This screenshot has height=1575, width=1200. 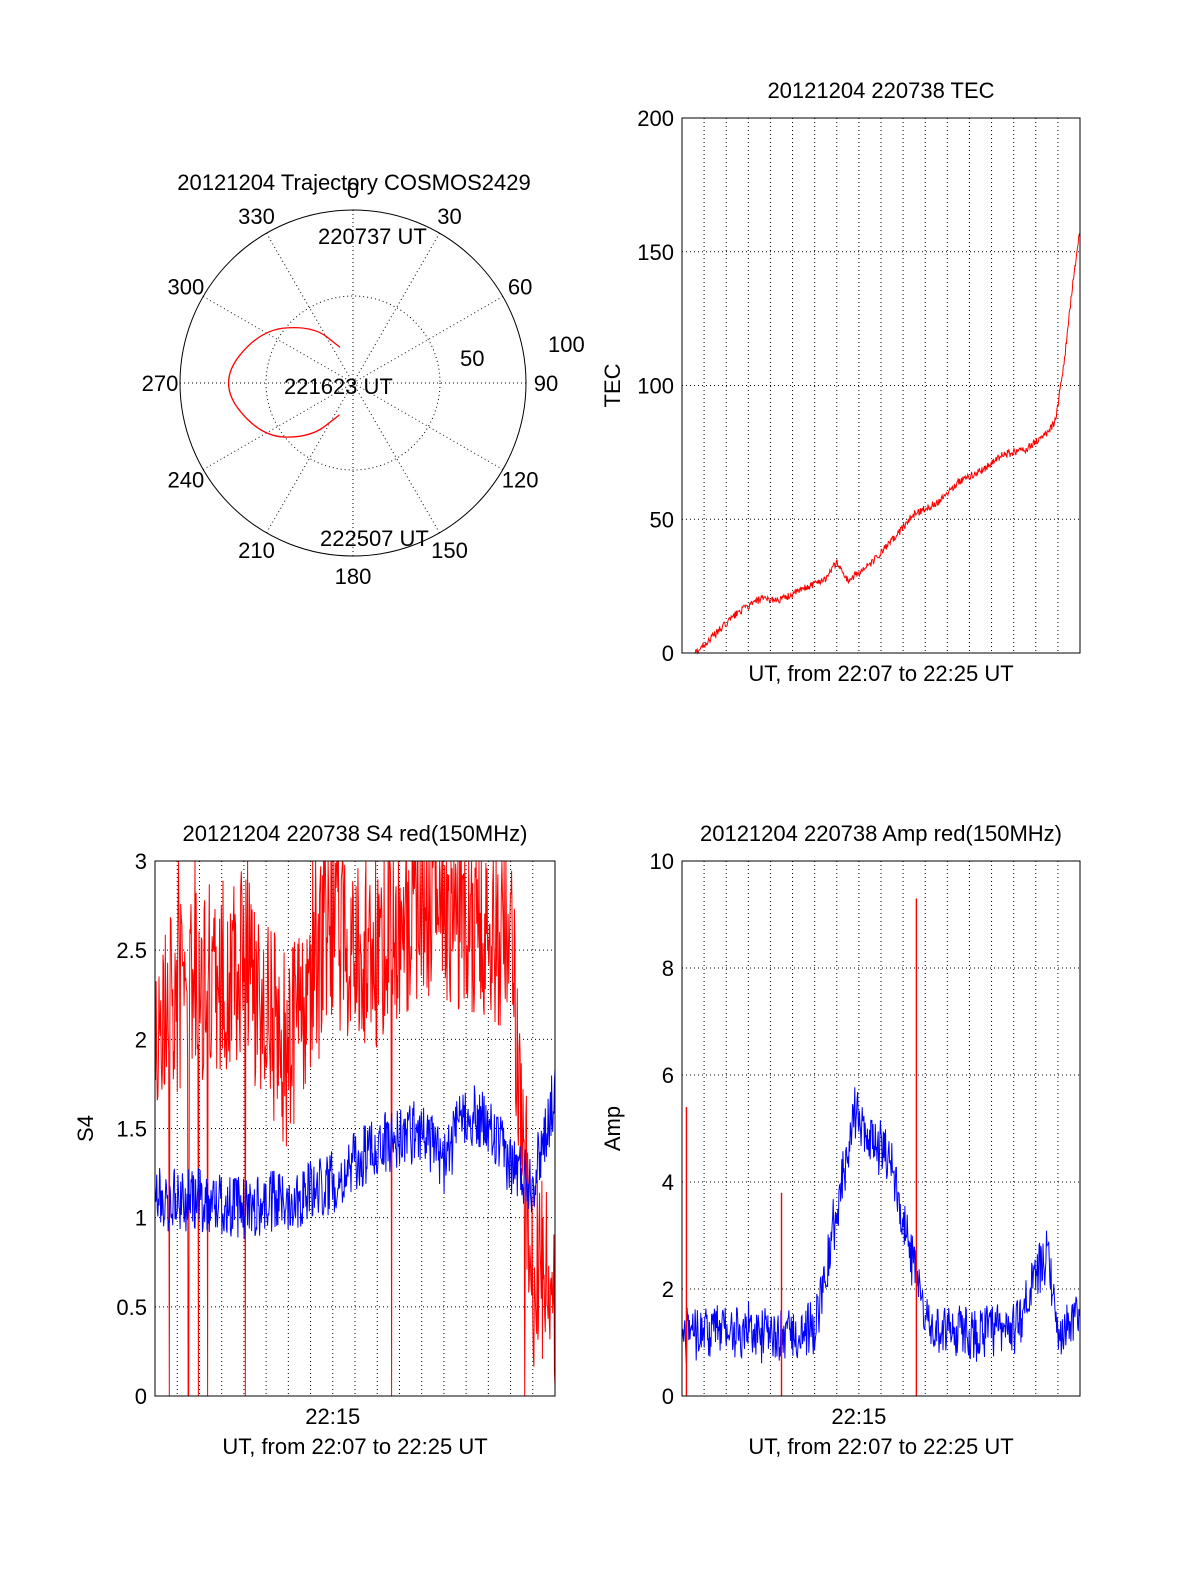 I want to click on amp-title: 20121204 220738 Amp red(150MHz), so click(x=881, y=833).